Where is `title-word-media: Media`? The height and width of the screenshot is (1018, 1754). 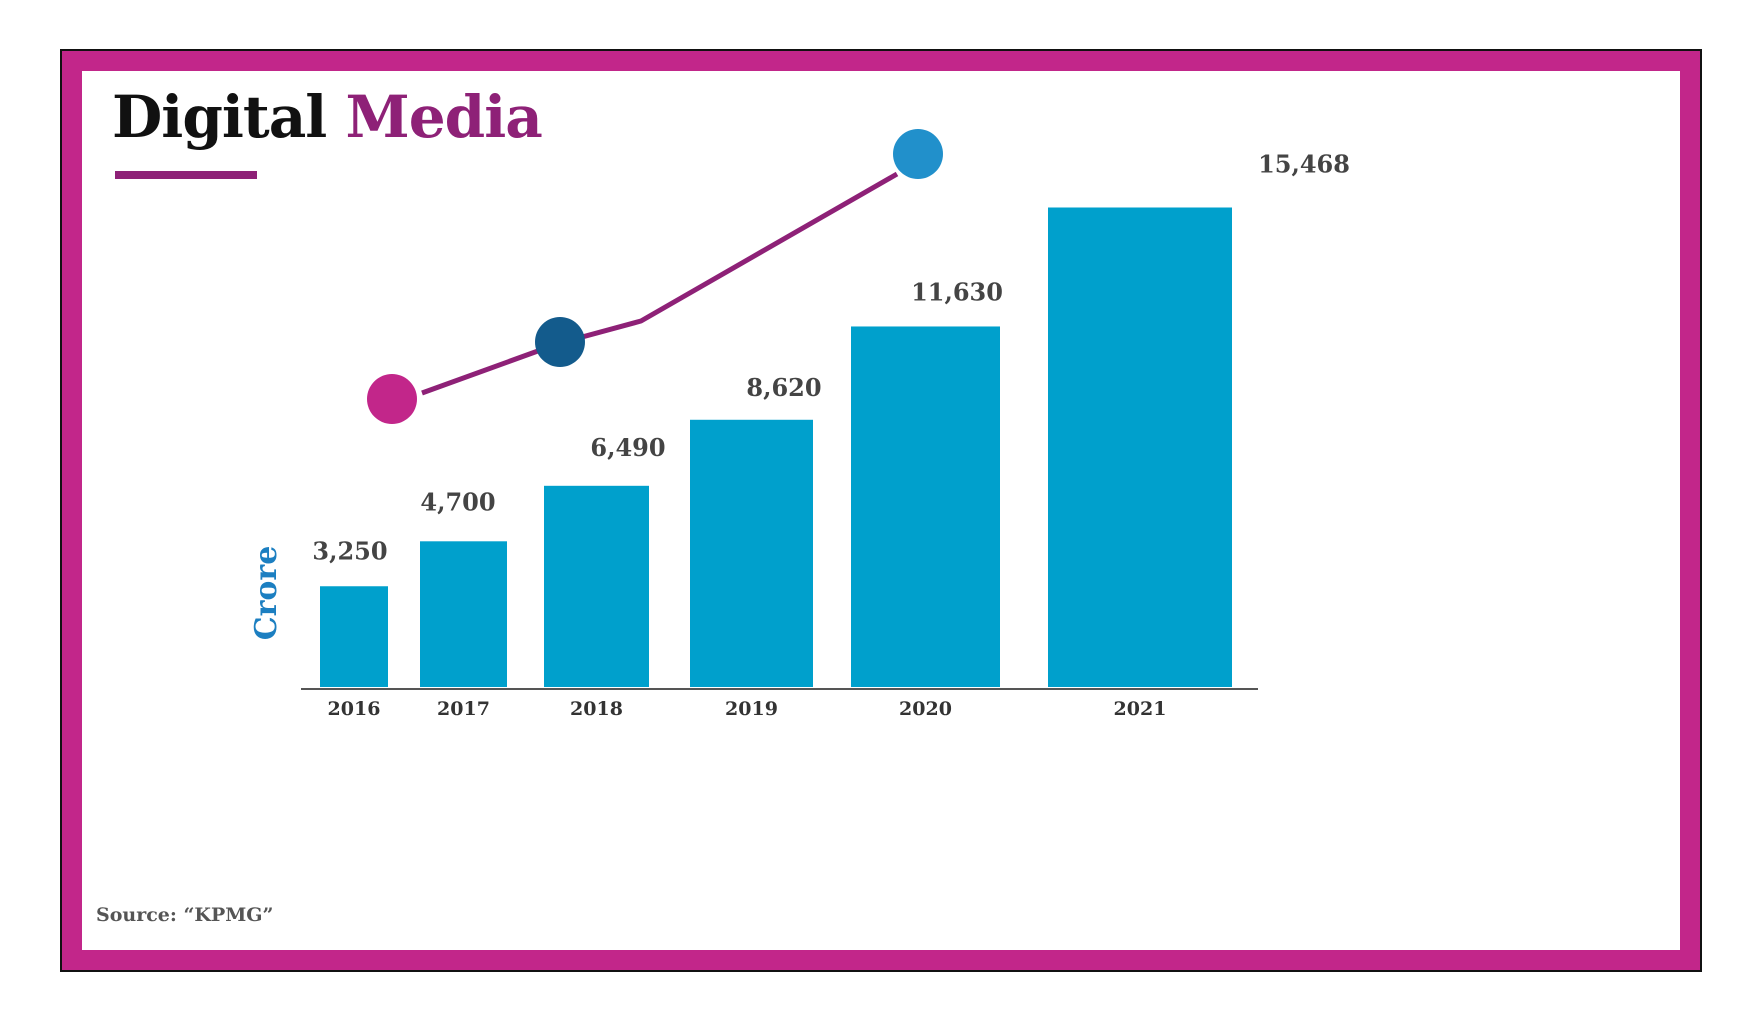
title-word-media: Media is located at coordinates (444, 117).